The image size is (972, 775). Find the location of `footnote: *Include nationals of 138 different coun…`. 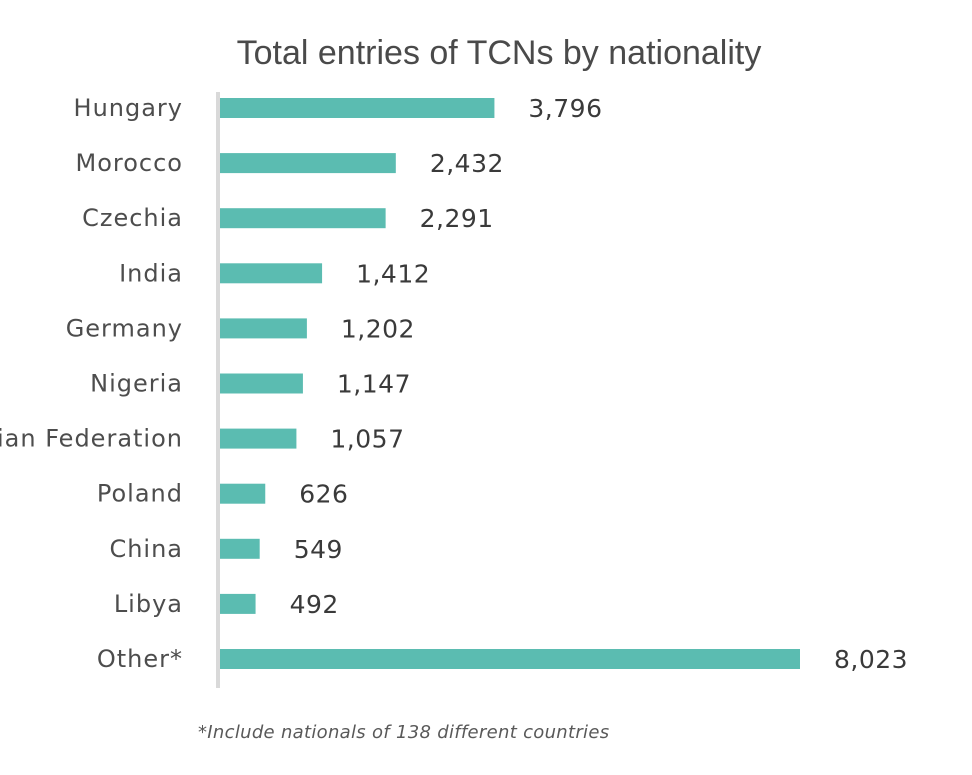

footnote: *Include nationals of 138 different coun… is located at coordinates (403, 732).